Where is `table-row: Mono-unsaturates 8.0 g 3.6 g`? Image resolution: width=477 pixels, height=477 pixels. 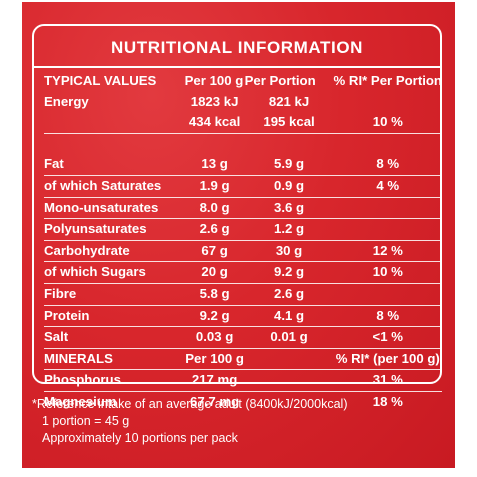
table-row: Mono-unsaturates 8.0 g 3.6 g is located at coordinates (243, 208).